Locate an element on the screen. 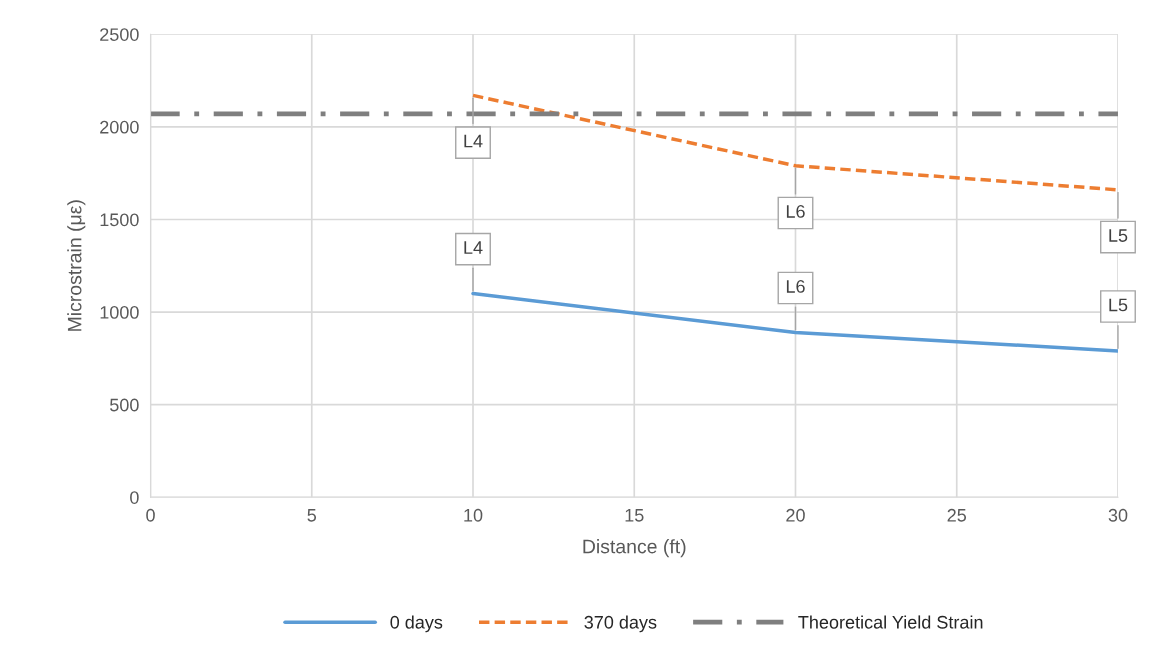  x-tick-label: 20 is located at coordinates (795, 515).